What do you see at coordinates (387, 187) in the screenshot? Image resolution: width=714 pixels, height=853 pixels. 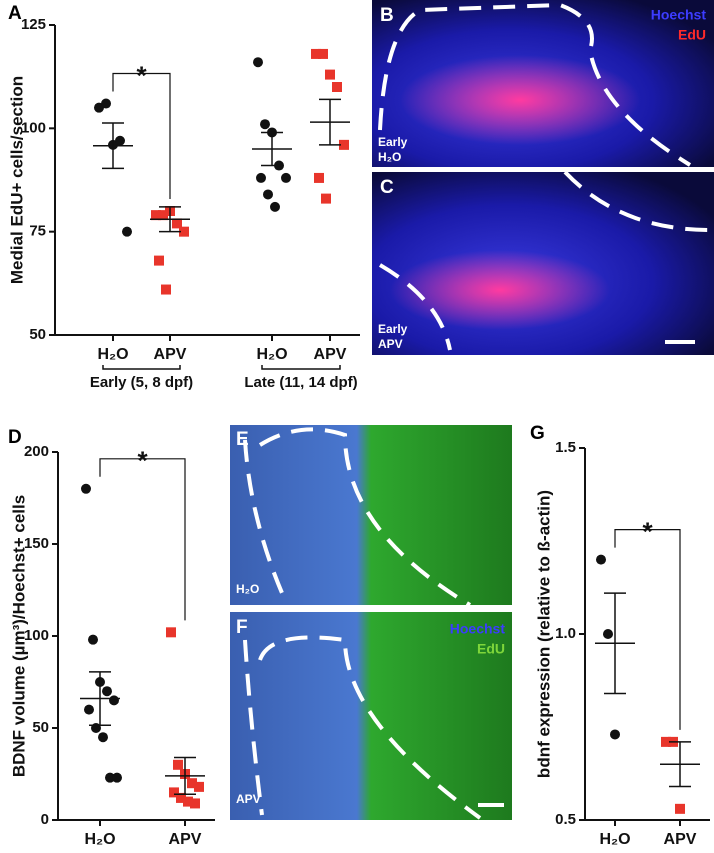 I see `panel-letter: C` at bounding box center [387, 187].